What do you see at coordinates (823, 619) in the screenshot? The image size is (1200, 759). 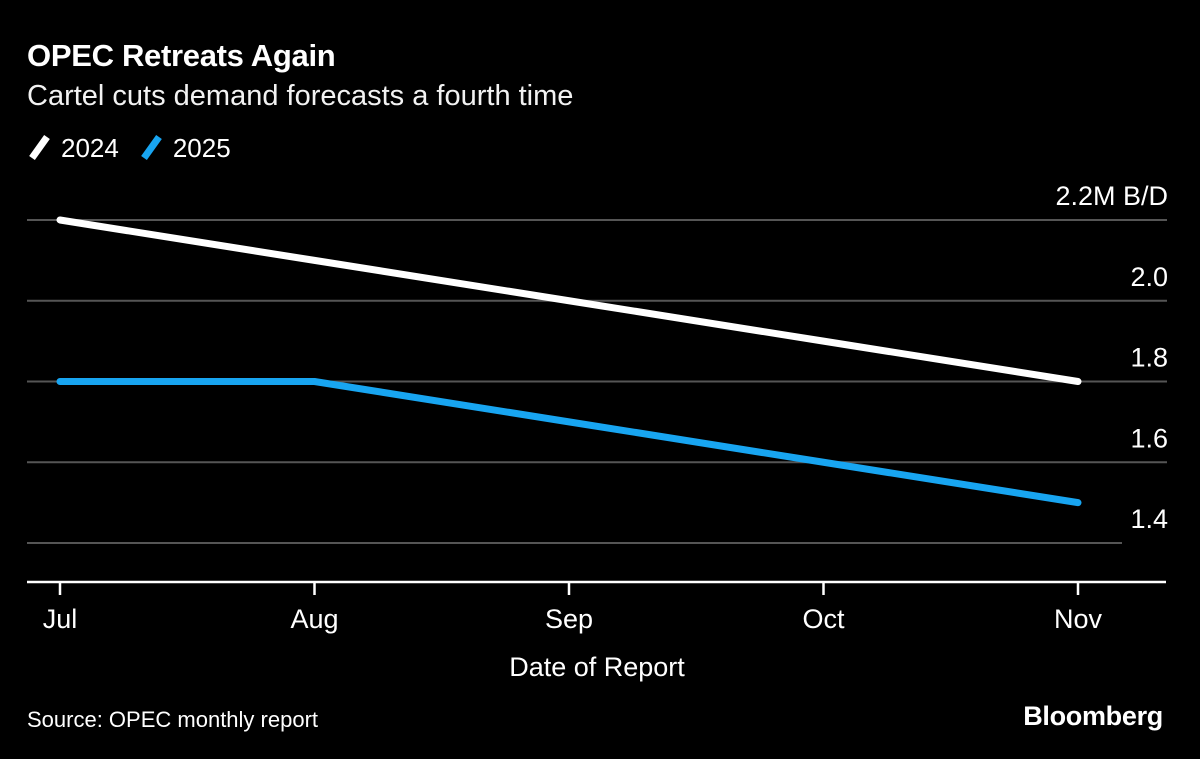 I see `x-axis-label: Oct` at bounding box center [823, 619].